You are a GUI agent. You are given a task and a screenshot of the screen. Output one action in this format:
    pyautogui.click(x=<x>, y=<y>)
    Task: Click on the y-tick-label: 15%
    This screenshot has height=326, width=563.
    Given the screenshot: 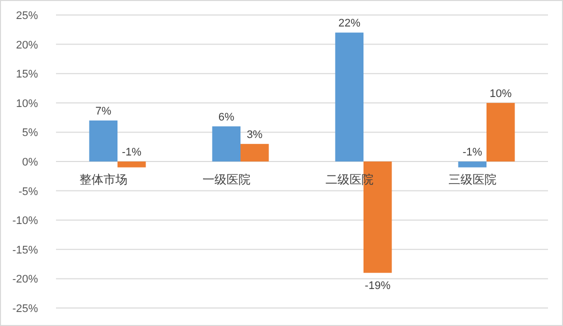 What is the action you would take?
    pyautogui.click(x=27, y=74)
    